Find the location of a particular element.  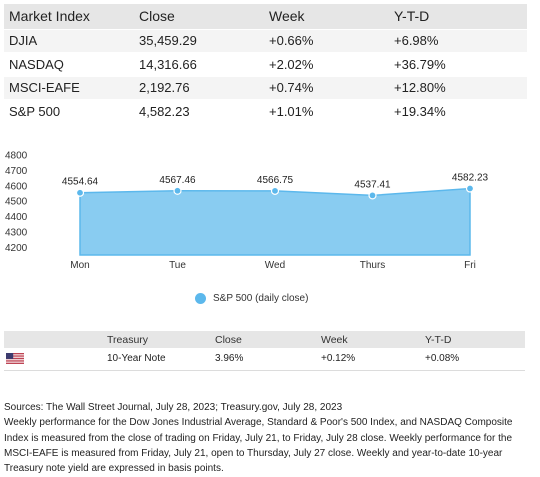

data-label: 4566.75 is located at coordinates (275, 180).